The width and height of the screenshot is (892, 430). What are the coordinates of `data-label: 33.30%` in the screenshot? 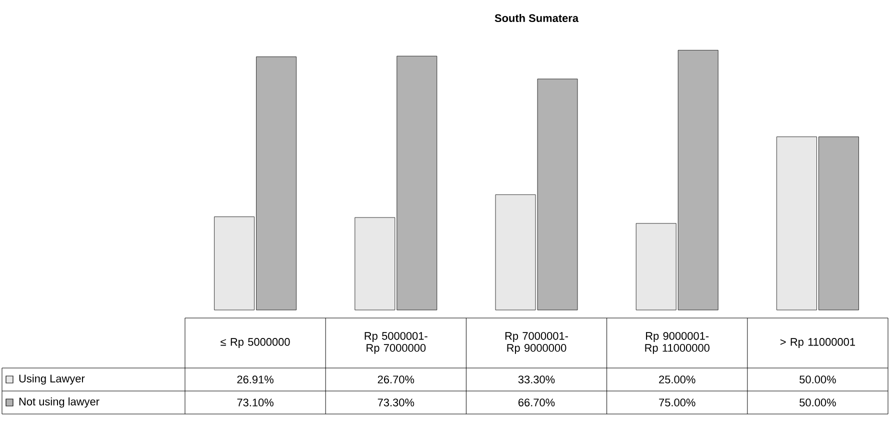 It's located at (536, 380).